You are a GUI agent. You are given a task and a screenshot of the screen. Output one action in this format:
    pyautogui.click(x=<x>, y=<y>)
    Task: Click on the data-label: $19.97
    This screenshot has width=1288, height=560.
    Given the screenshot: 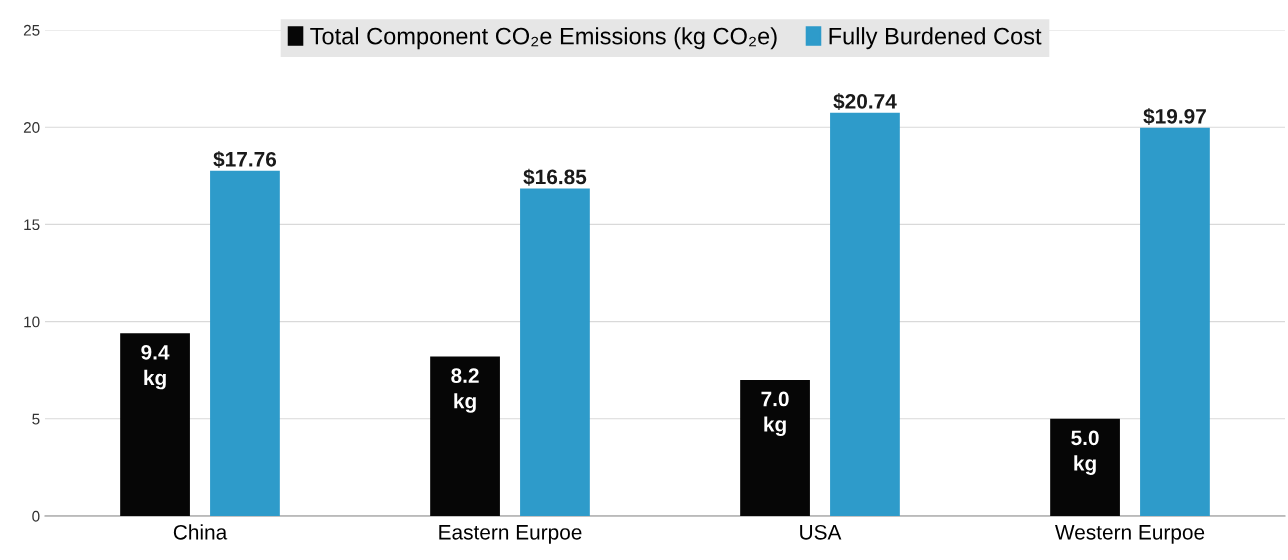 What is the action you would take?
    pyautogui.click(x=1174, y=117)
    